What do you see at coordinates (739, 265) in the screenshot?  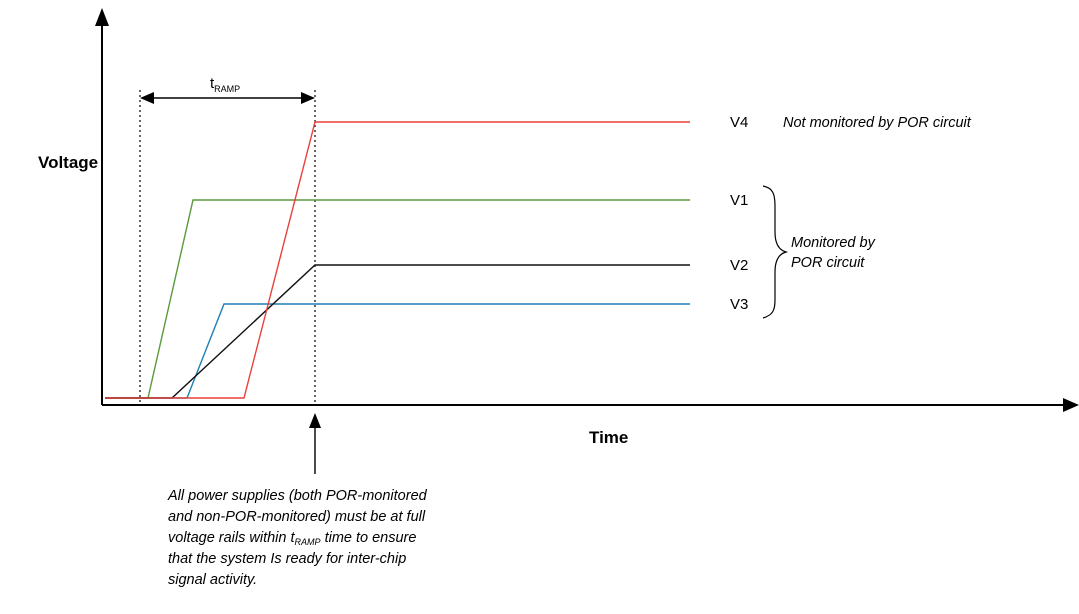 I see `v2-label: V2` at bounding box center [739, 265].